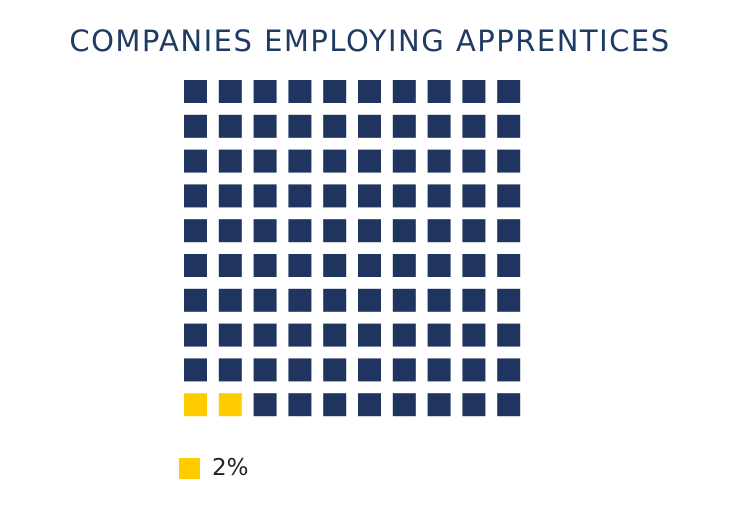  I want to click on legend-label: 2%, so click(230, 468).